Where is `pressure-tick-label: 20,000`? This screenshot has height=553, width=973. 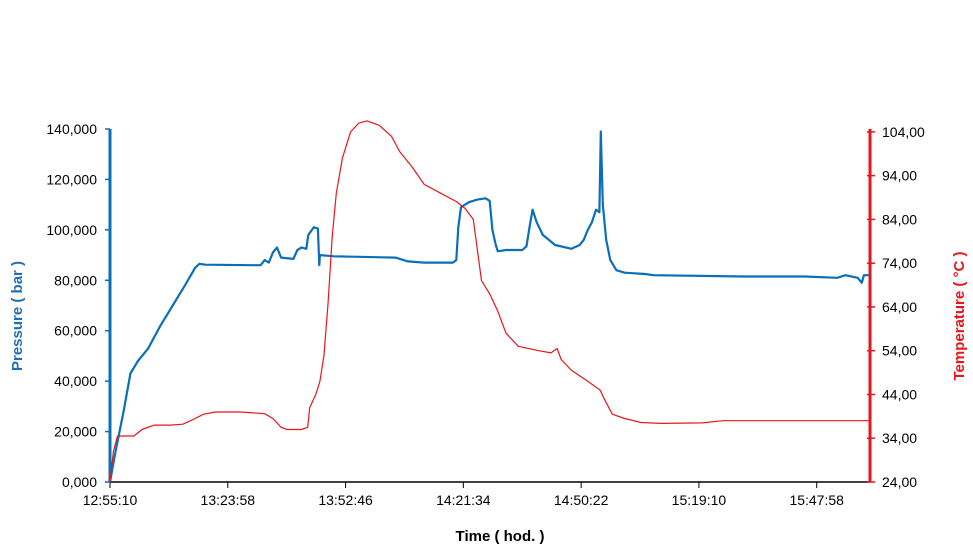
pressure-tick-label: 20,000 is located at coordinates (75, 432).